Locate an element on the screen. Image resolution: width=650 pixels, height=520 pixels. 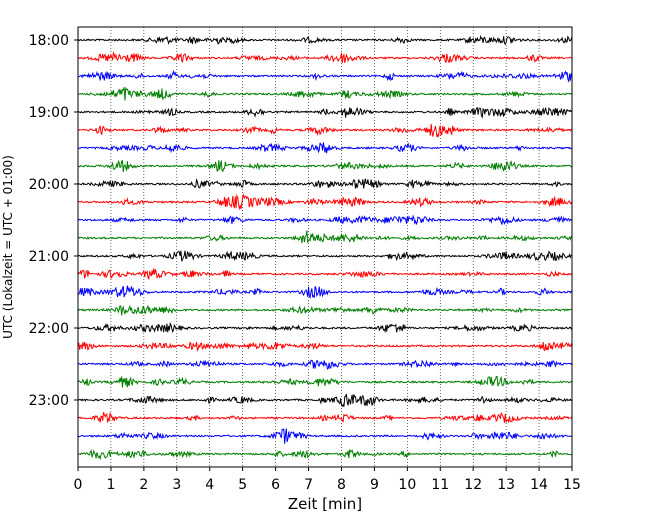
x-tick-label: 13 is located at coordinates (506, 485).